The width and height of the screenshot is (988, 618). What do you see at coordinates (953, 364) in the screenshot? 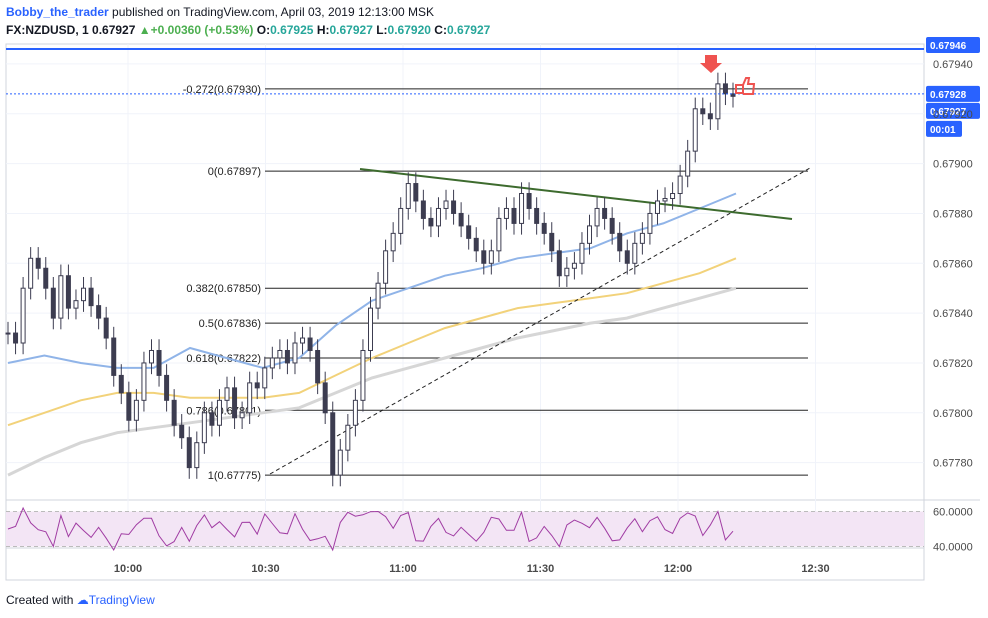
I see `y-tick-label-6: 0.67820` at bounding box center [953, 364].